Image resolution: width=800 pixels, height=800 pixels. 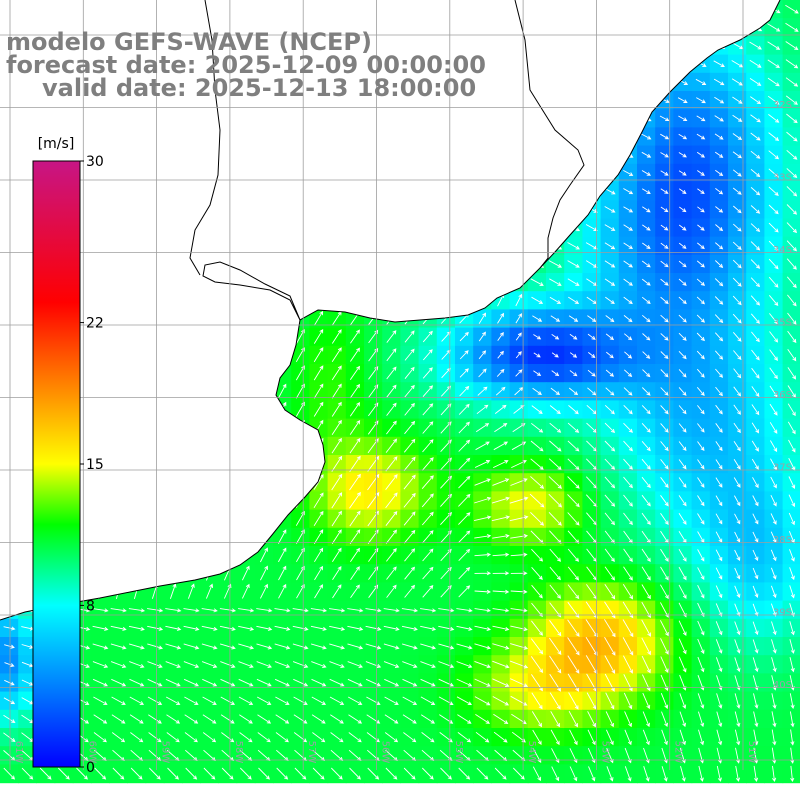 What do you see at coordinates (782, 468) in the screenshot?
I see `latitude-label: 37S` at bounding box center [782, 468].